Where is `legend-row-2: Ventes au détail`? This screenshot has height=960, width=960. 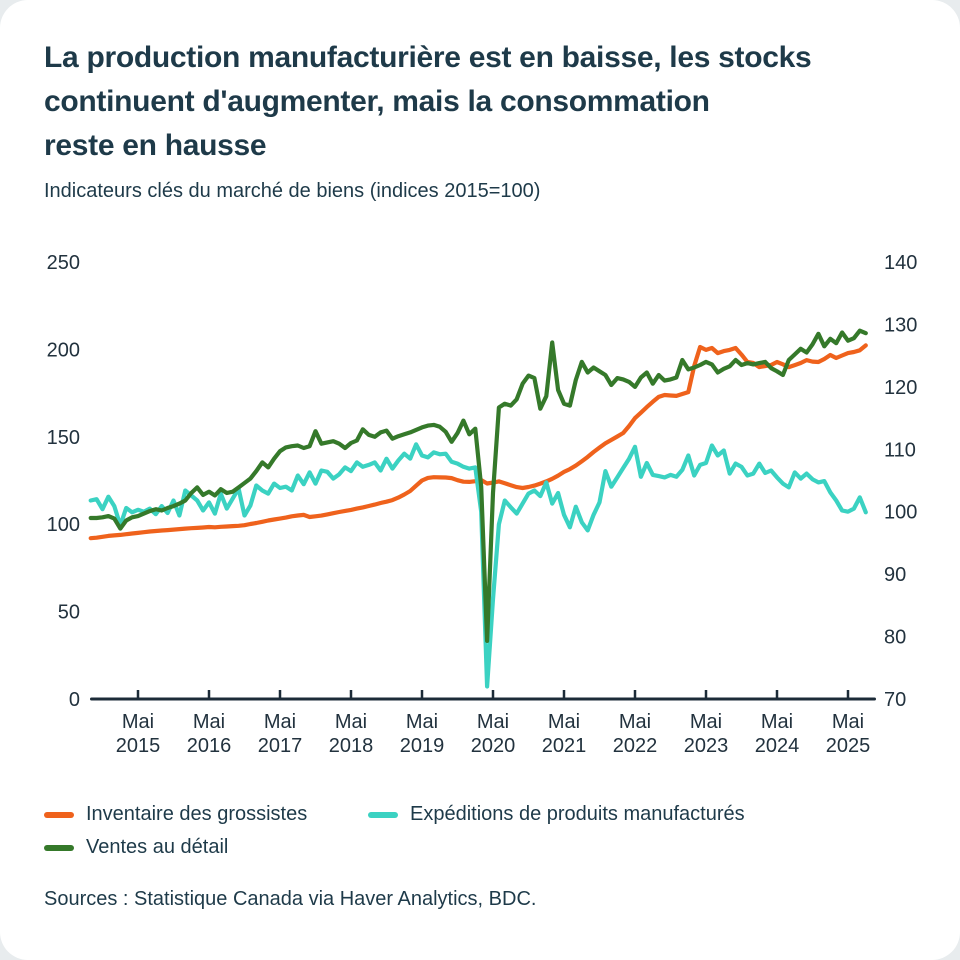 legend-row-2: Ventes au détail is located at coordinates (394, 847).